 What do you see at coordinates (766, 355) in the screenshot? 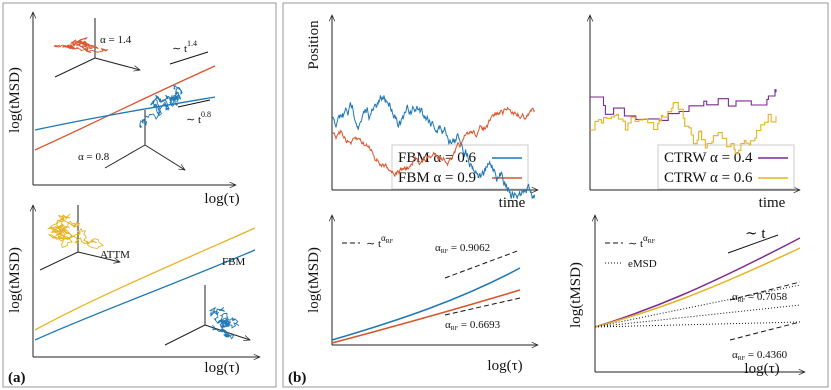
I see `t: = 0.4360` at bounding box center [766, 355].